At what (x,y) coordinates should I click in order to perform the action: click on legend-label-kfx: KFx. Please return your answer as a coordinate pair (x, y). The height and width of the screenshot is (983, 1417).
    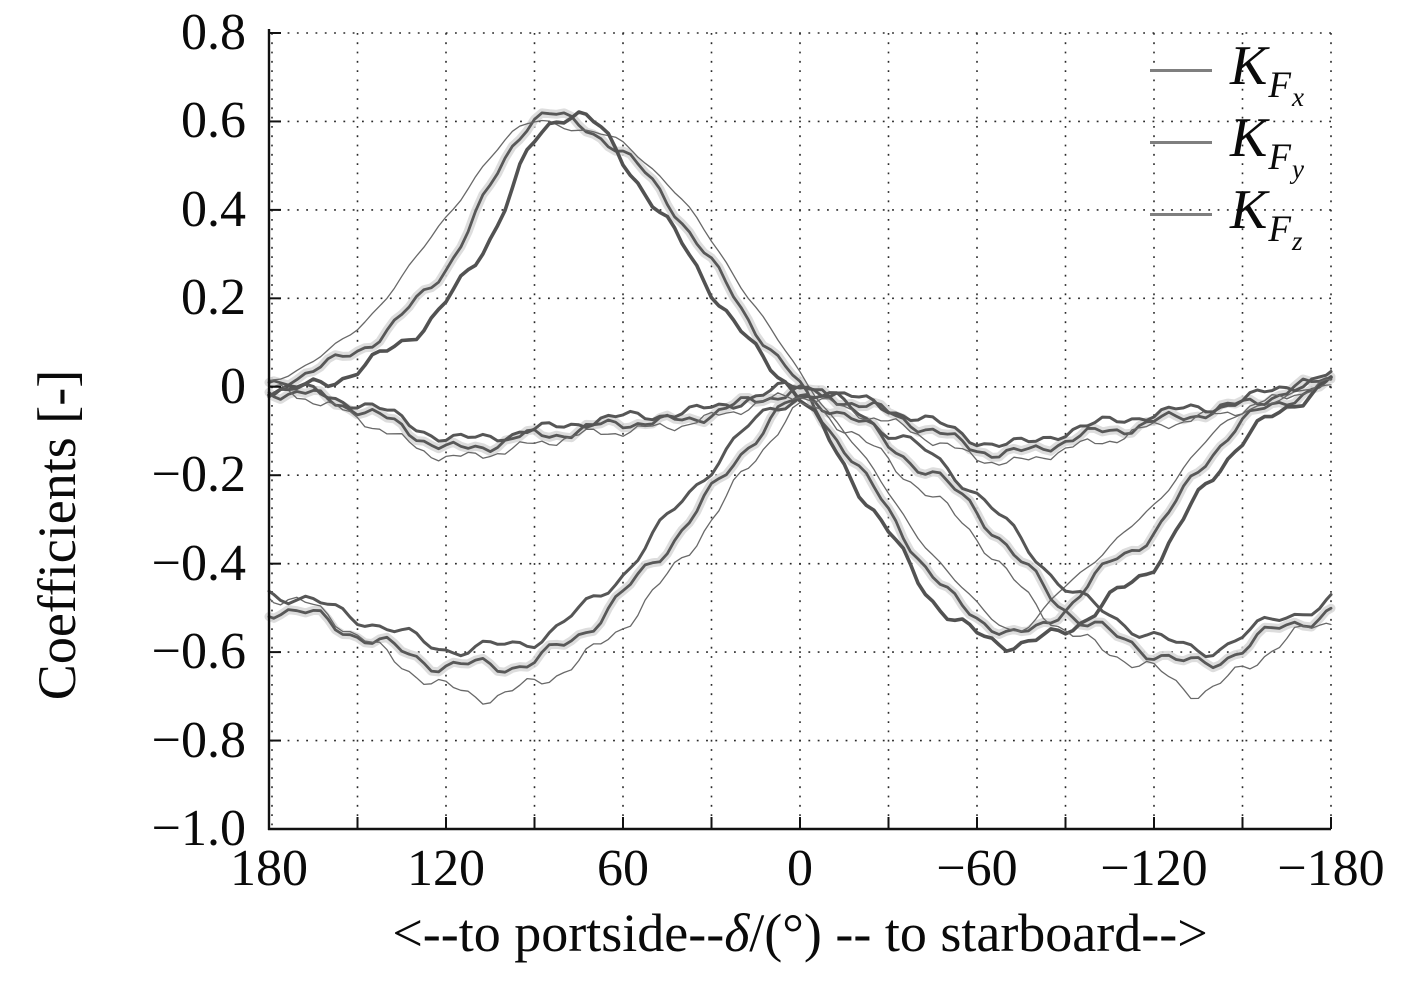
    Looking at the image, I should click on (1267, 73).